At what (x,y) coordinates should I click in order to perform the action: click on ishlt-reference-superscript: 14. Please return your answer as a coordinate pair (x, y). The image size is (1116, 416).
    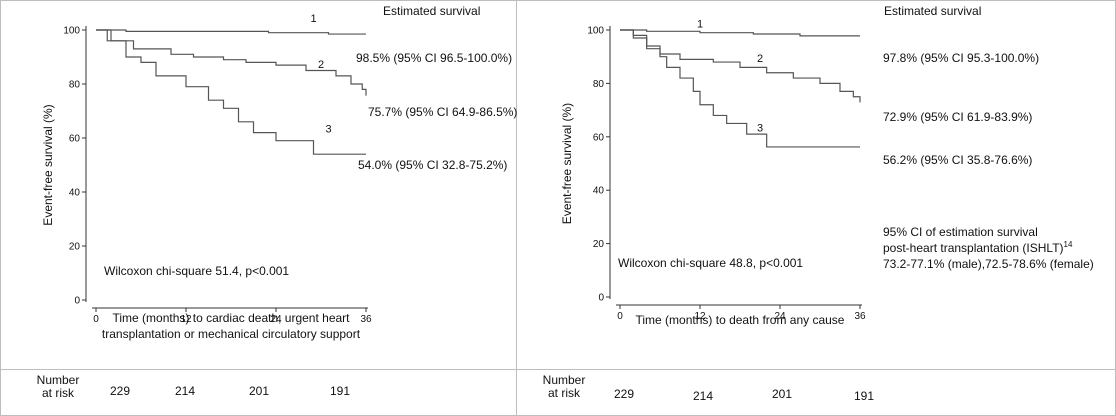
    Looking at the image, I should click on (1068, 244).